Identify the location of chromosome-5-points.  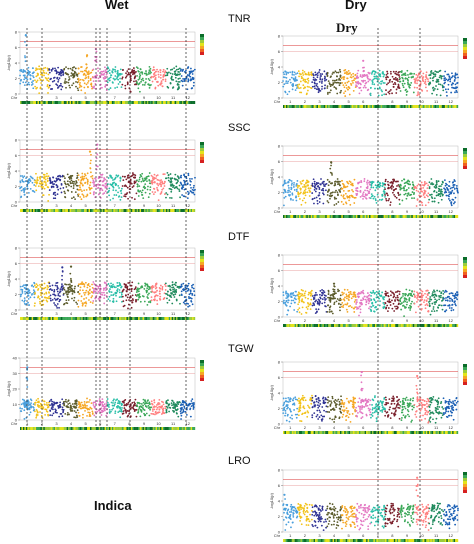
(85, 408).